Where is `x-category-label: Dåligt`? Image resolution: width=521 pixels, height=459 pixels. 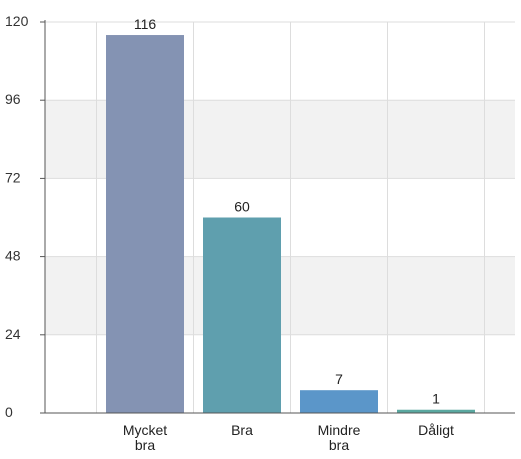 x-category-label: Dåligt is located at coordinates (436, 430).